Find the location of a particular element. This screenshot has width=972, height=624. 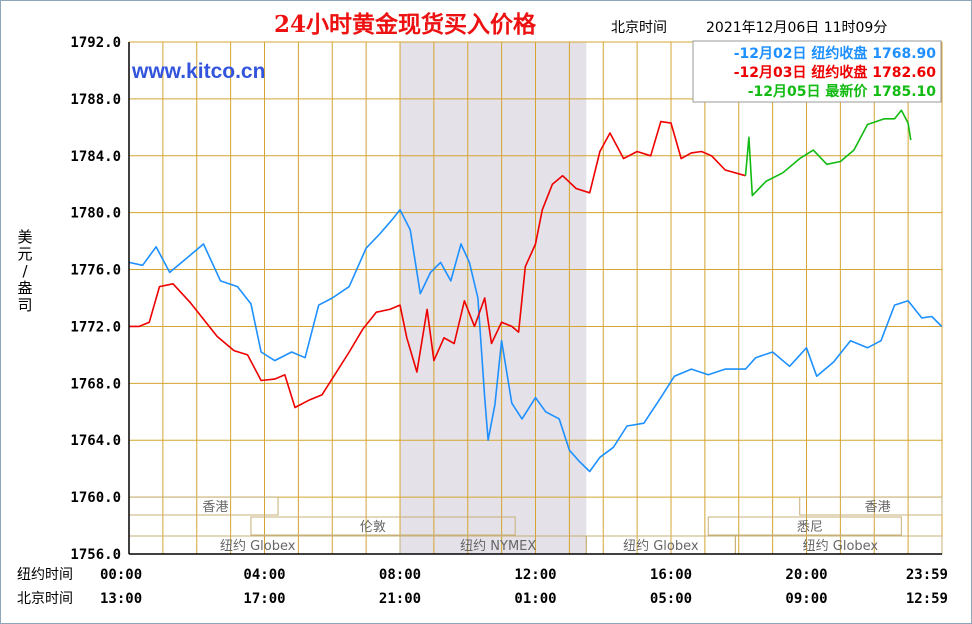

y-tick-label: 1768.0 is located at coordinates (95, 384).